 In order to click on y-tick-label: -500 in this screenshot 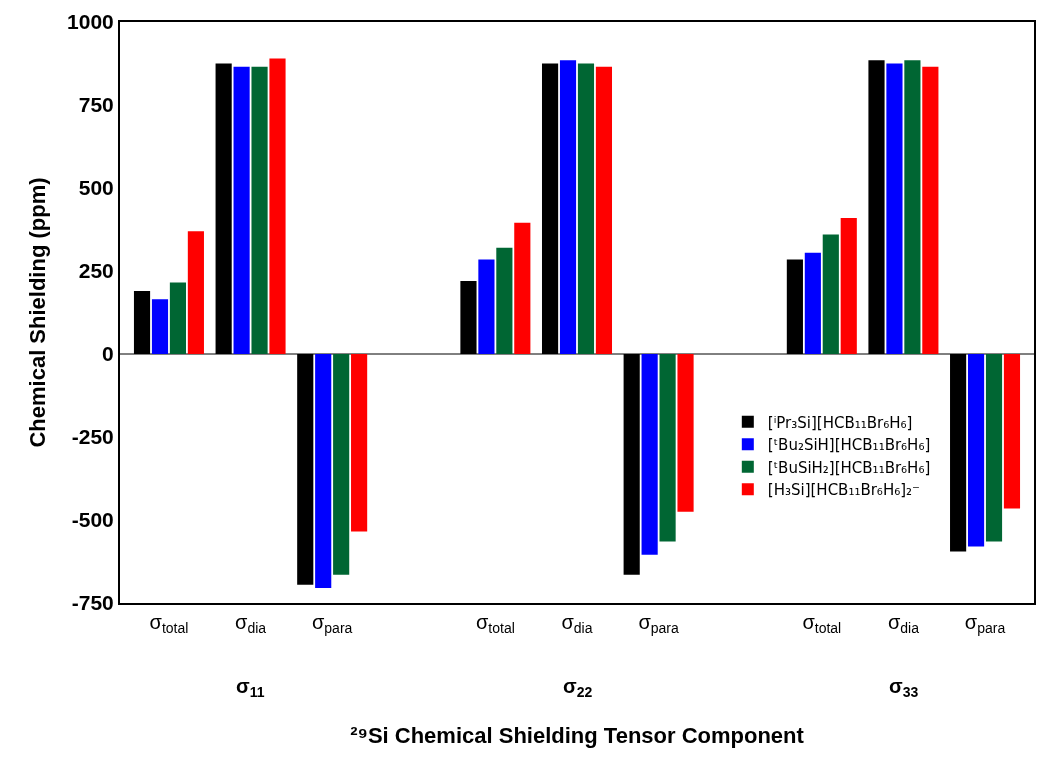, I will do `click(92, 520)`.